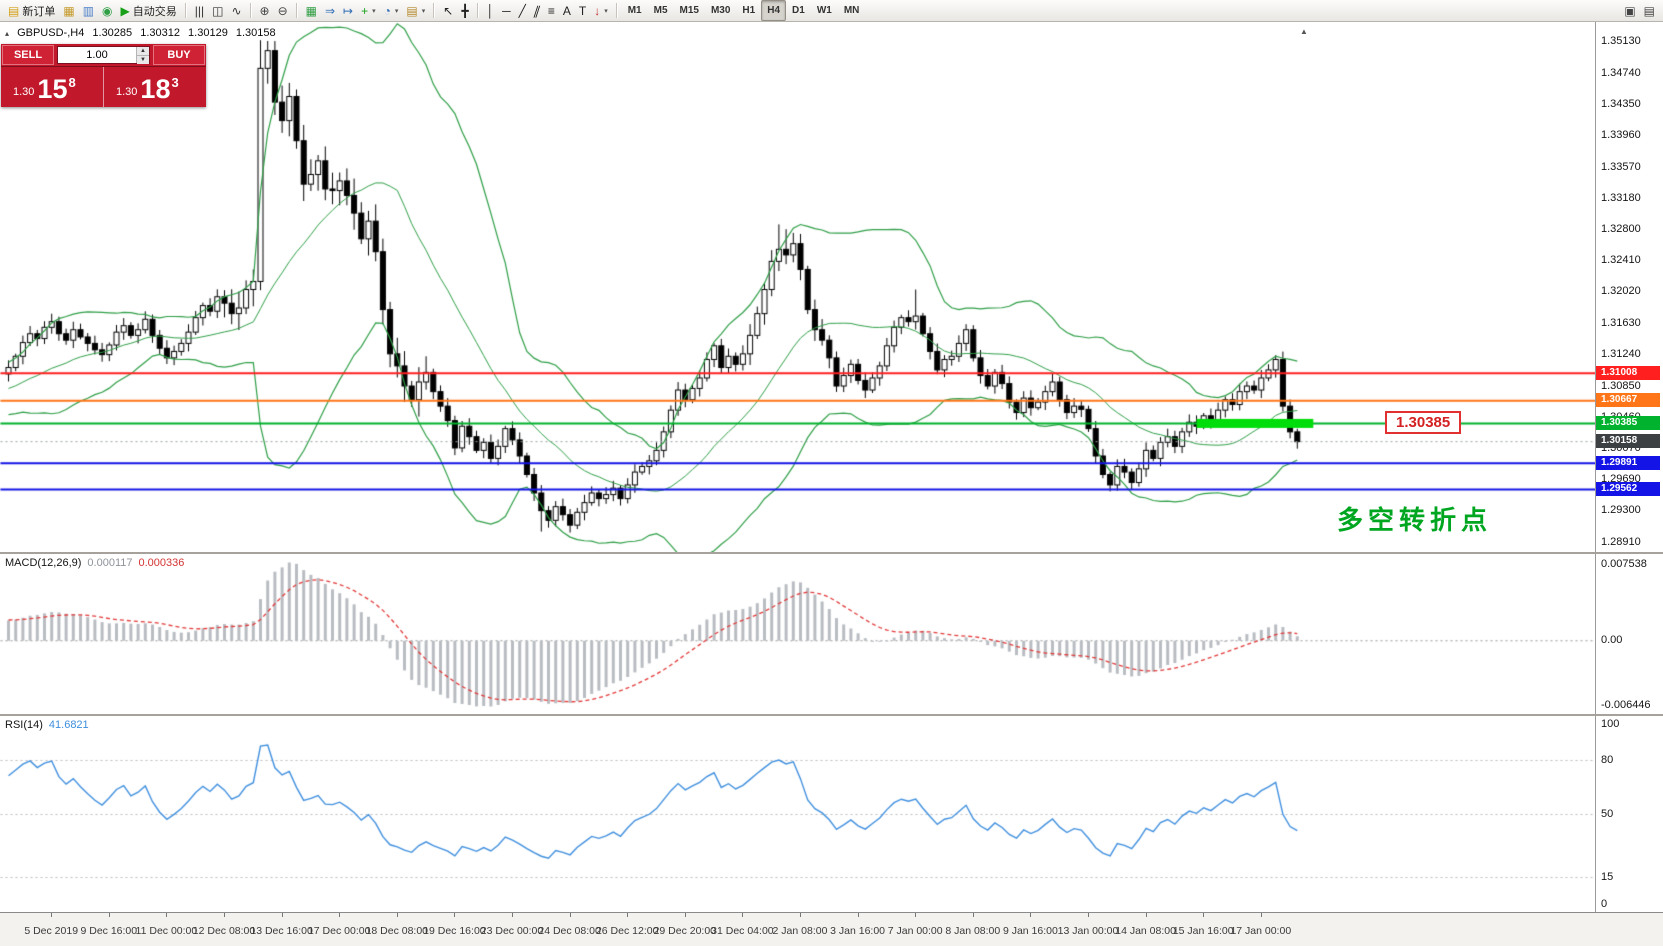 This screenshot has height=946, width=1663. What do you see at coordinates (1621, 291) in the screenshot?
I see `price-scale-label: 1.32020` at bounding box center [1621, 291].